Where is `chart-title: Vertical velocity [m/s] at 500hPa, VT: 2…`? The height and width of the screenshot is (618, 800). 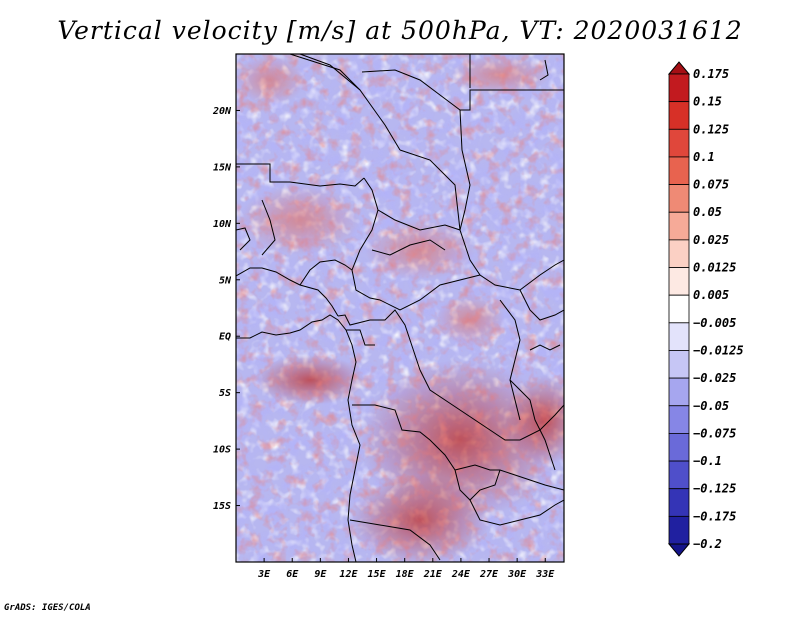 chart-title: Vertical velocity [m/s] at 500hPa, VT: 2… is located at coordinates (400, 30).